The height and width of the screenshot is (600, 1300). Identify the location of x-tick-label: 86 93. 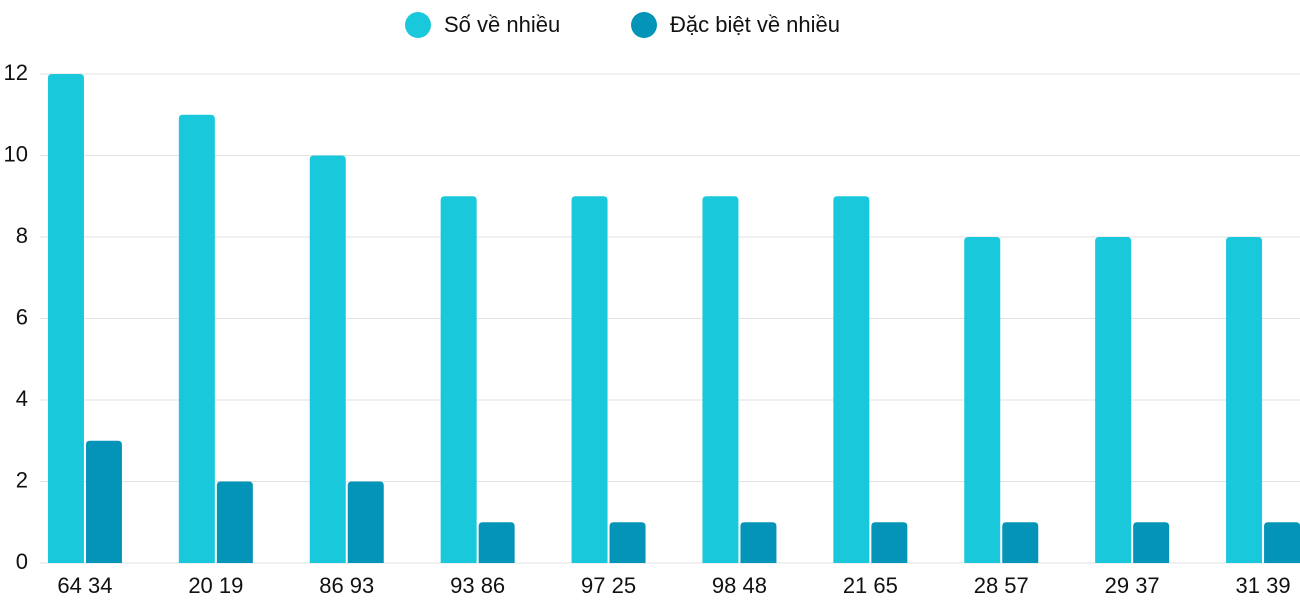
(346, 585).